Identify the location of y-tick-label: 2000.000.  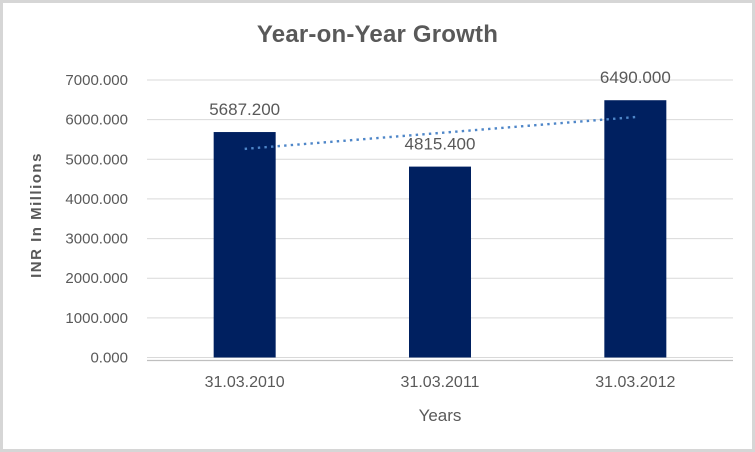
(96, 278).